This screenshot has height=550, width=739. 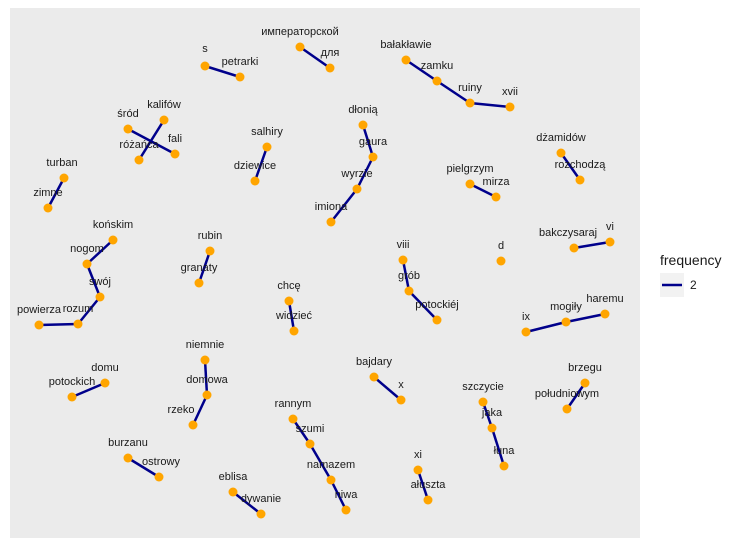 What do you see at coordinates (470, 184) in the screenshot?
I see `node-pielgrzym` at bounding box center [470, 184].